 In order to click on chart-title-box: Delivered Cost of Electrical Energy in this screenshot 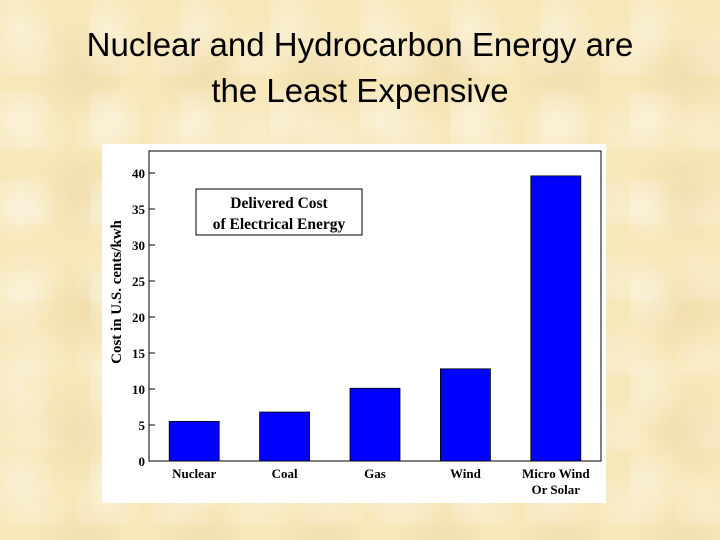, I will do `click(279, 212)`.